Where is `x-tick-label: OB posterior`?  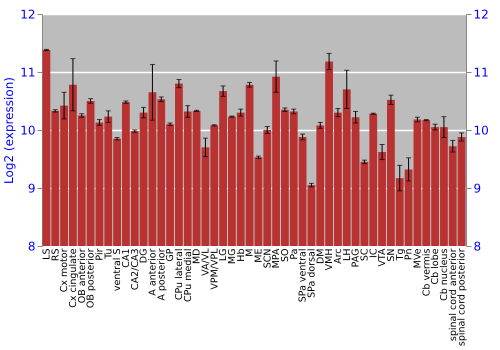
x-tick-label: OB posterior is located at coordinates (91, 278).